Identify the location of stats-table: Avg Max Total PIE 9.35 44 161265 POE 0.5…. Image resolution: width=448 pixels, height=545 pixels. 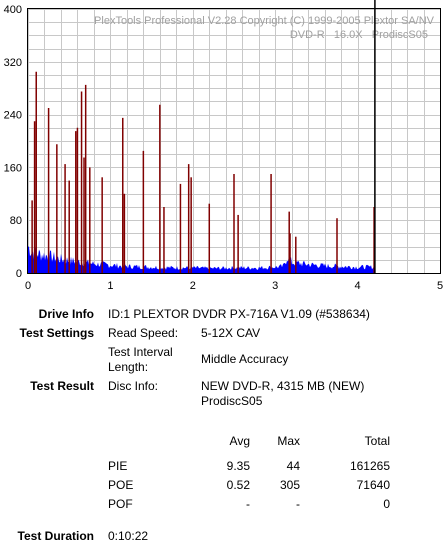
(249, 472).